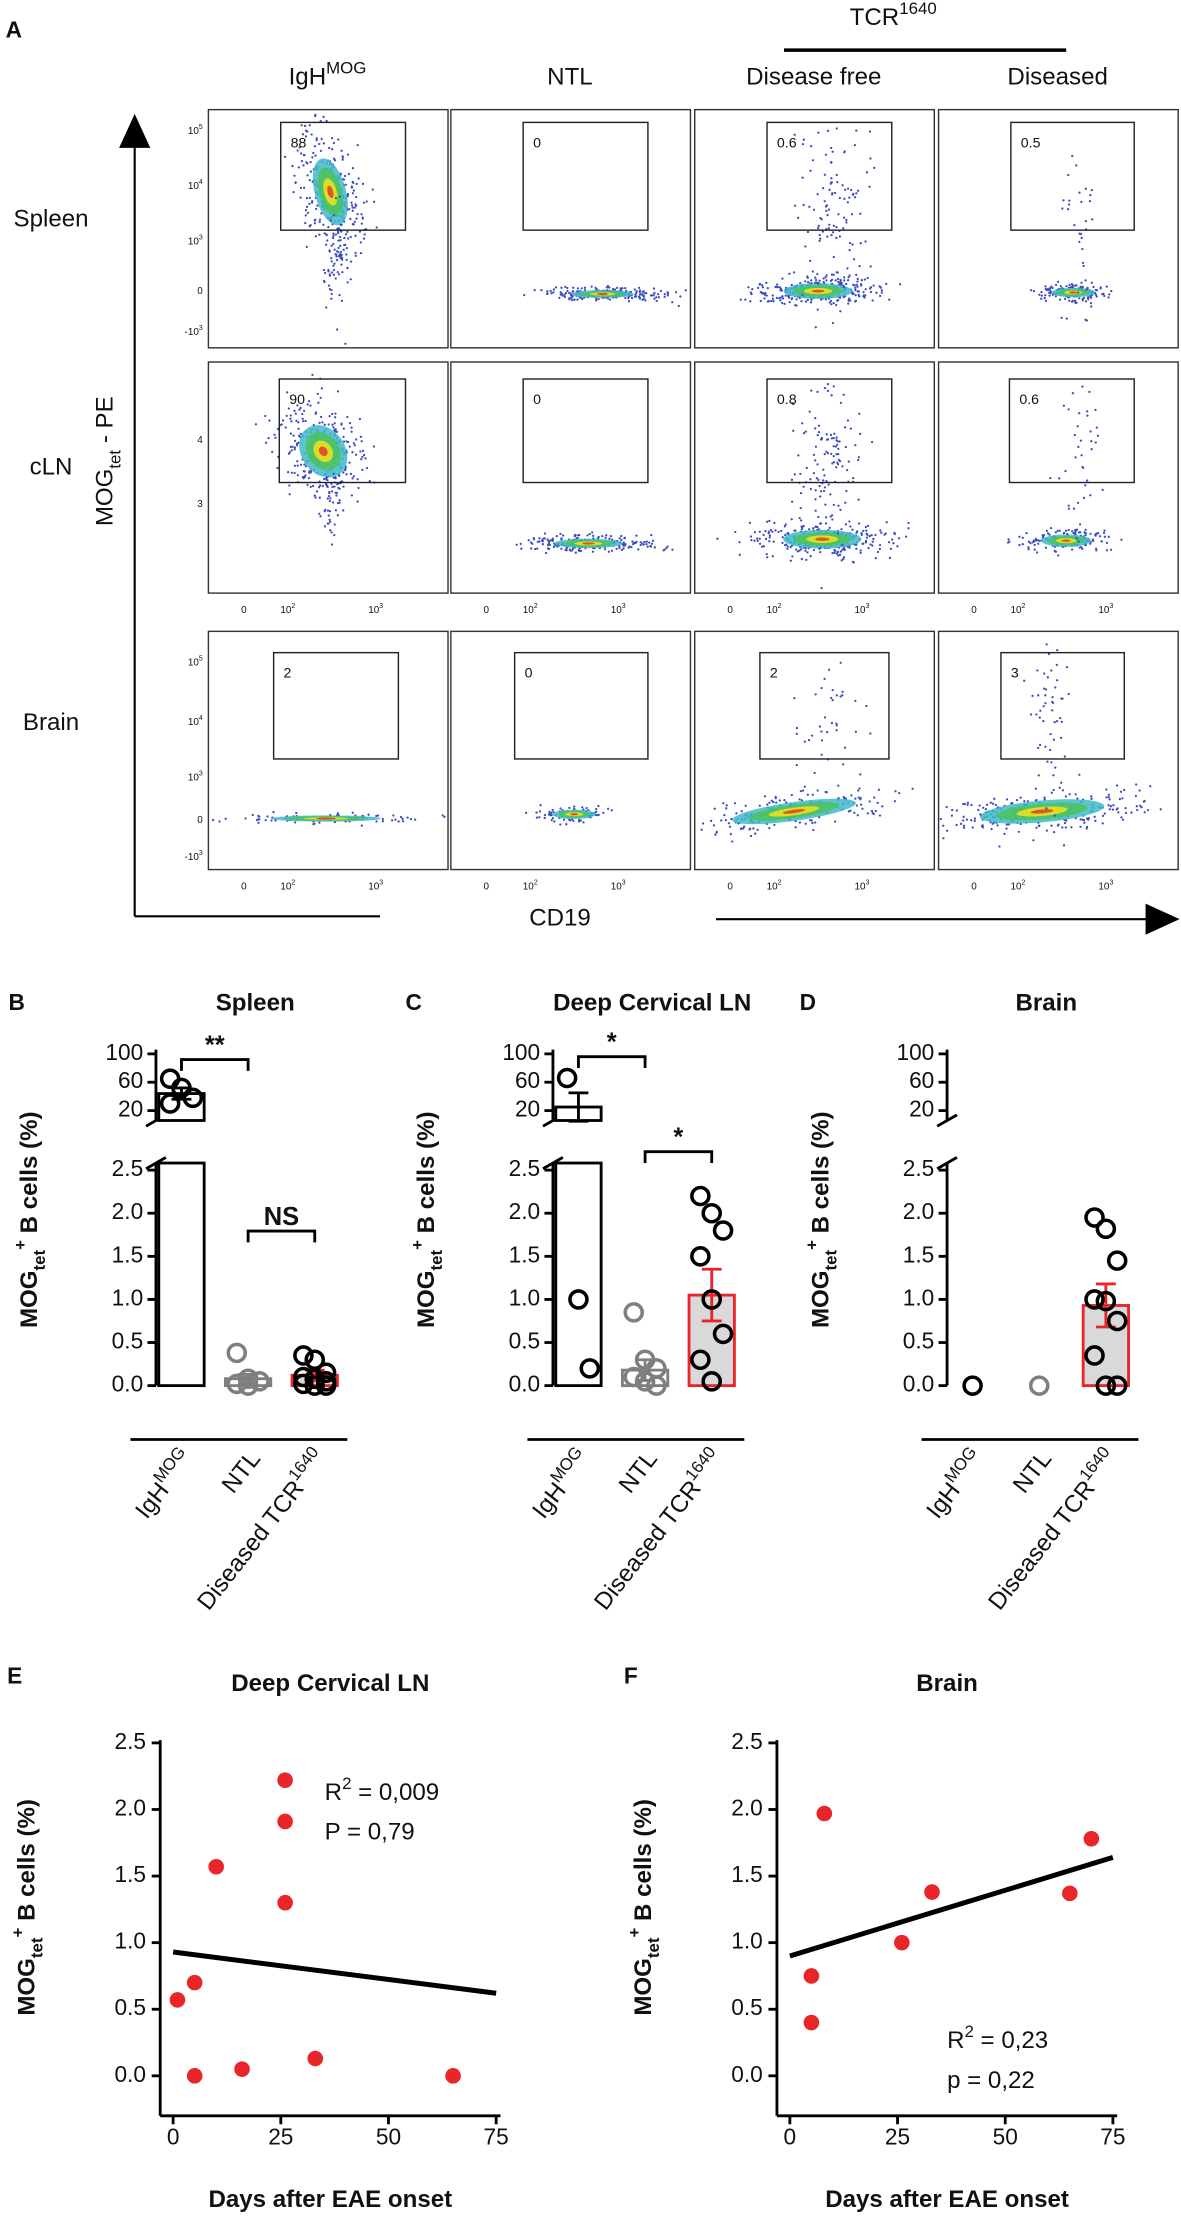  What do you see at coordinates (162, 1483) in the screenshot?
I see `x-tick-label: IgHMOG` at bounding box center [162, 1483].